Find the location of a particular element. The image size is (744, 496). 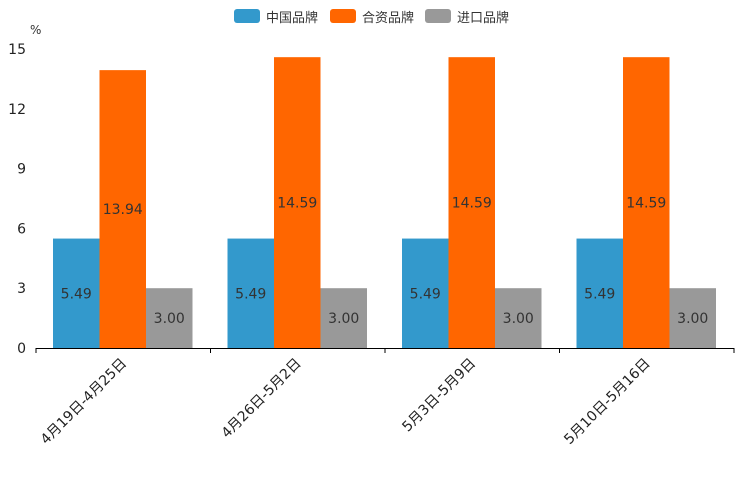

y-tick-label: 15 is located at coordinates (17, 50).